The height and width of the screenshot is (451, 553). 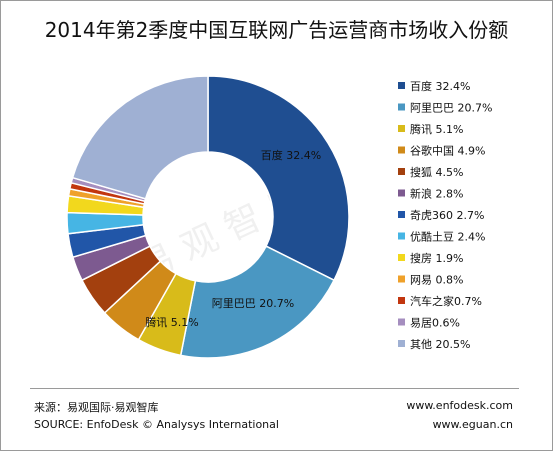 I want to click on legend-label-10: 汽车之家0.7%, so click(x=446, y=301).